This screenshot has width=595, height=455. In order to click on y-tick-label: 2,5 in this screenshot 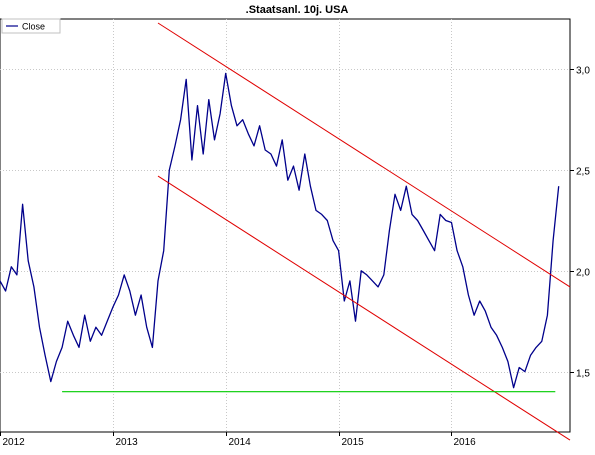, I will do `click(583, 172)`.